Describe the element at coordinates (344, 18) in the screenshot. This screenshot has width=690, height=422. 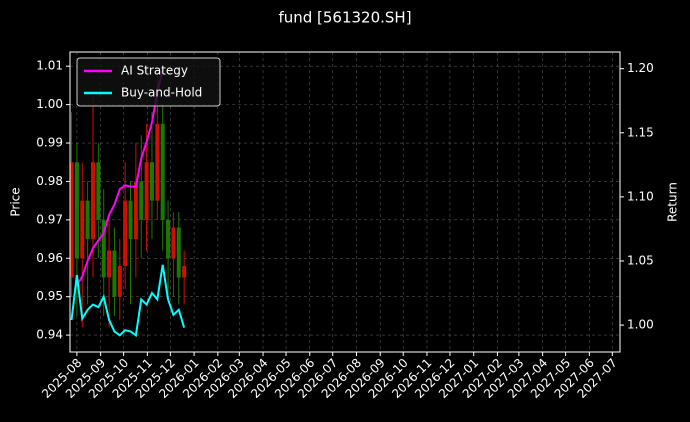
I see `chart-title: fund [561320.SH]` at that location.